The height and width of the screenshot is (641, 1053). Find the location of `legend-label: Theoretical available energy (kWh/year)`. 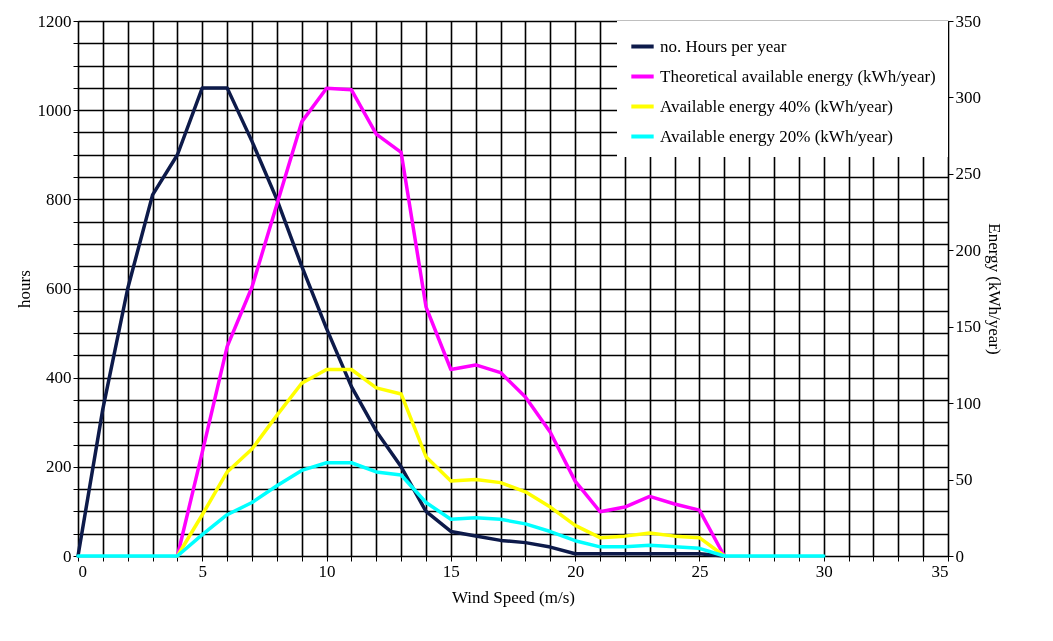

legend-label: Theoretical available energy (kWh/year) is located at coordinates (798, 76).